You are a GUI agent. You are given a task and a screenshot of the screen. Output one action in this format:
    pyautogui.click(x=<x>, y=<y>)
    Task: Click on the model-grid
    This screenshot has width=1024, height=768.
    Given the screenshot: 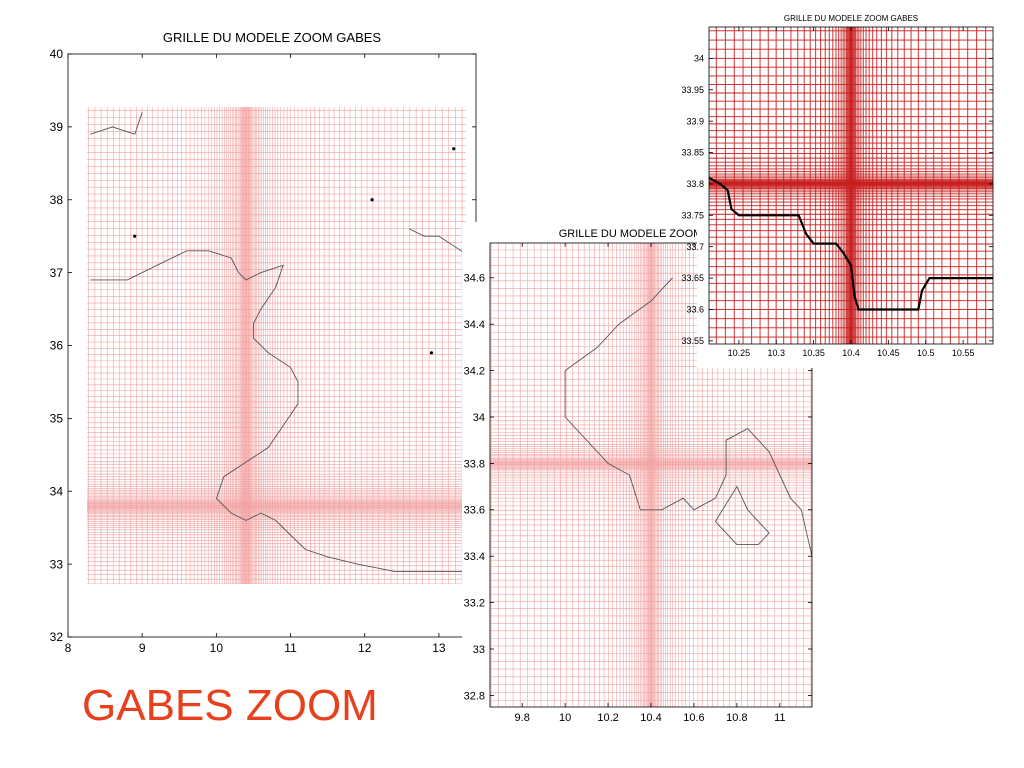 What is the action you would take?
    pyautogui.click(x=851, y=185)
    